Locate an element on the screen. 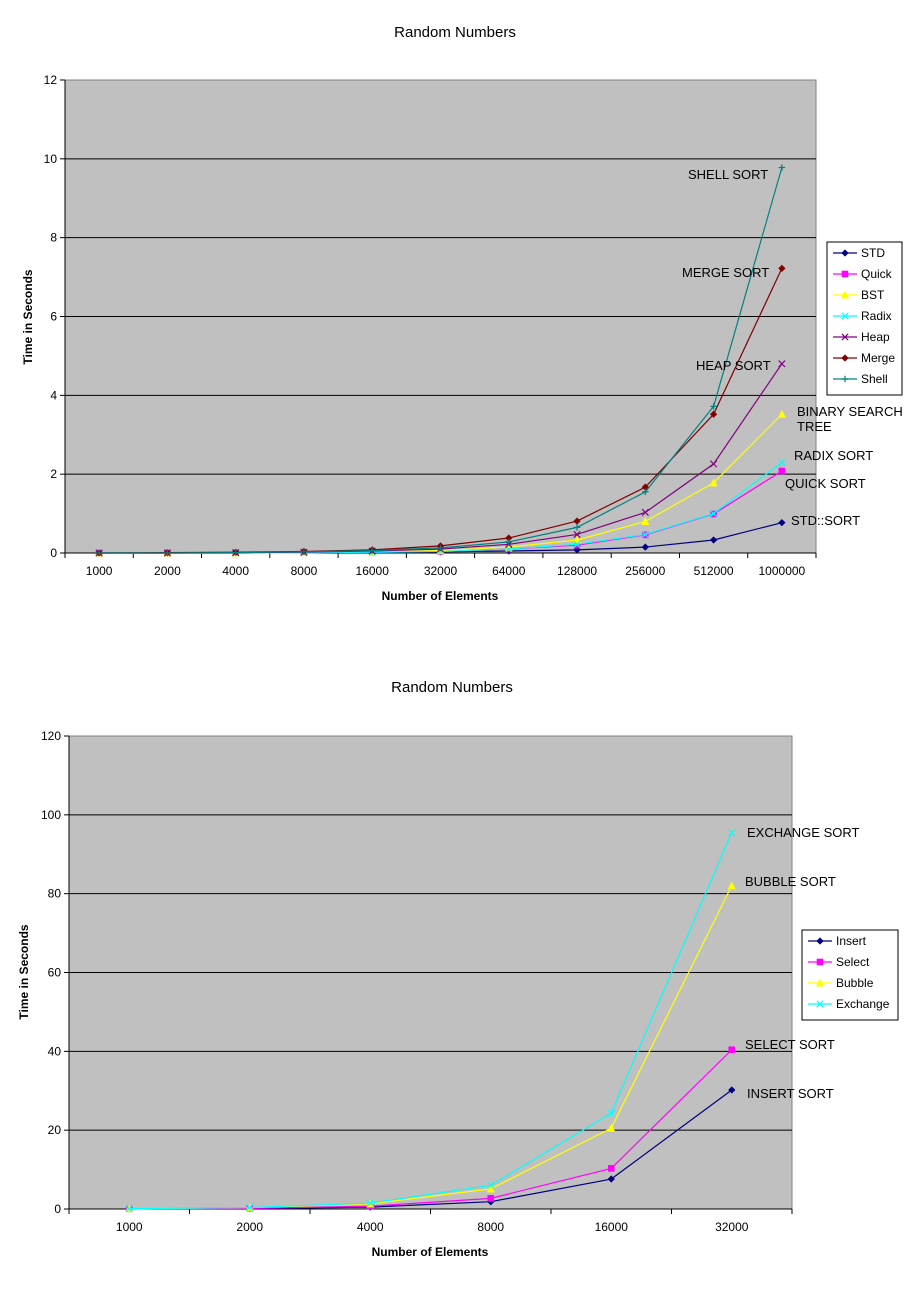  annotation-merge-sort: MERGE SORT is located at coordinates (725, 272).